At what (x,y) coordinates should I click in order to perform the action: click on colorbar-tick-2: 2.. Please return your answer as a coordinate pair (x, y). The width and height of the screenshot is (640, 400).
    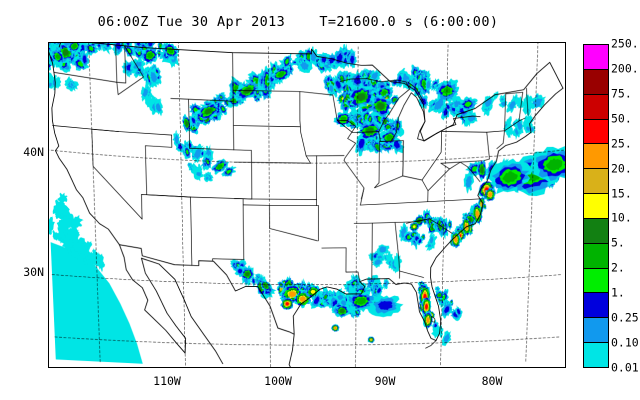
    Looking at the image, I should click on (618, 267).